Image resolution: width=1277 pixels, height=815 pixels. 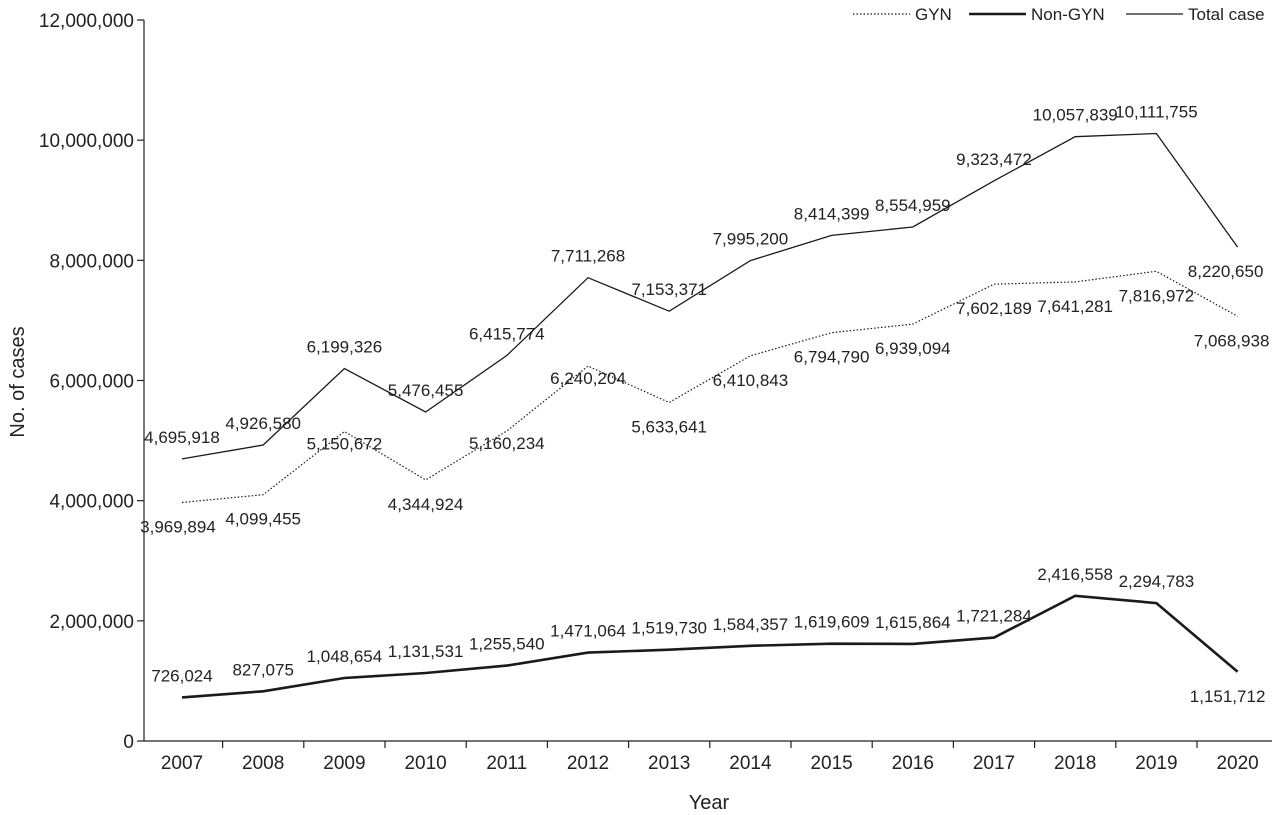 I want to click on y-tick-label: 6,000,000, so click(x=91, y=382).